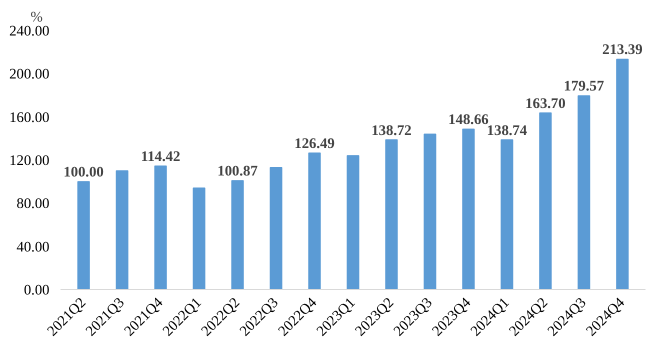 The width and height of the screenshot is (660, 348). Describe the element at coordinates (545, 104) in the screenshot. I see `data-label: 163.70` at that location.